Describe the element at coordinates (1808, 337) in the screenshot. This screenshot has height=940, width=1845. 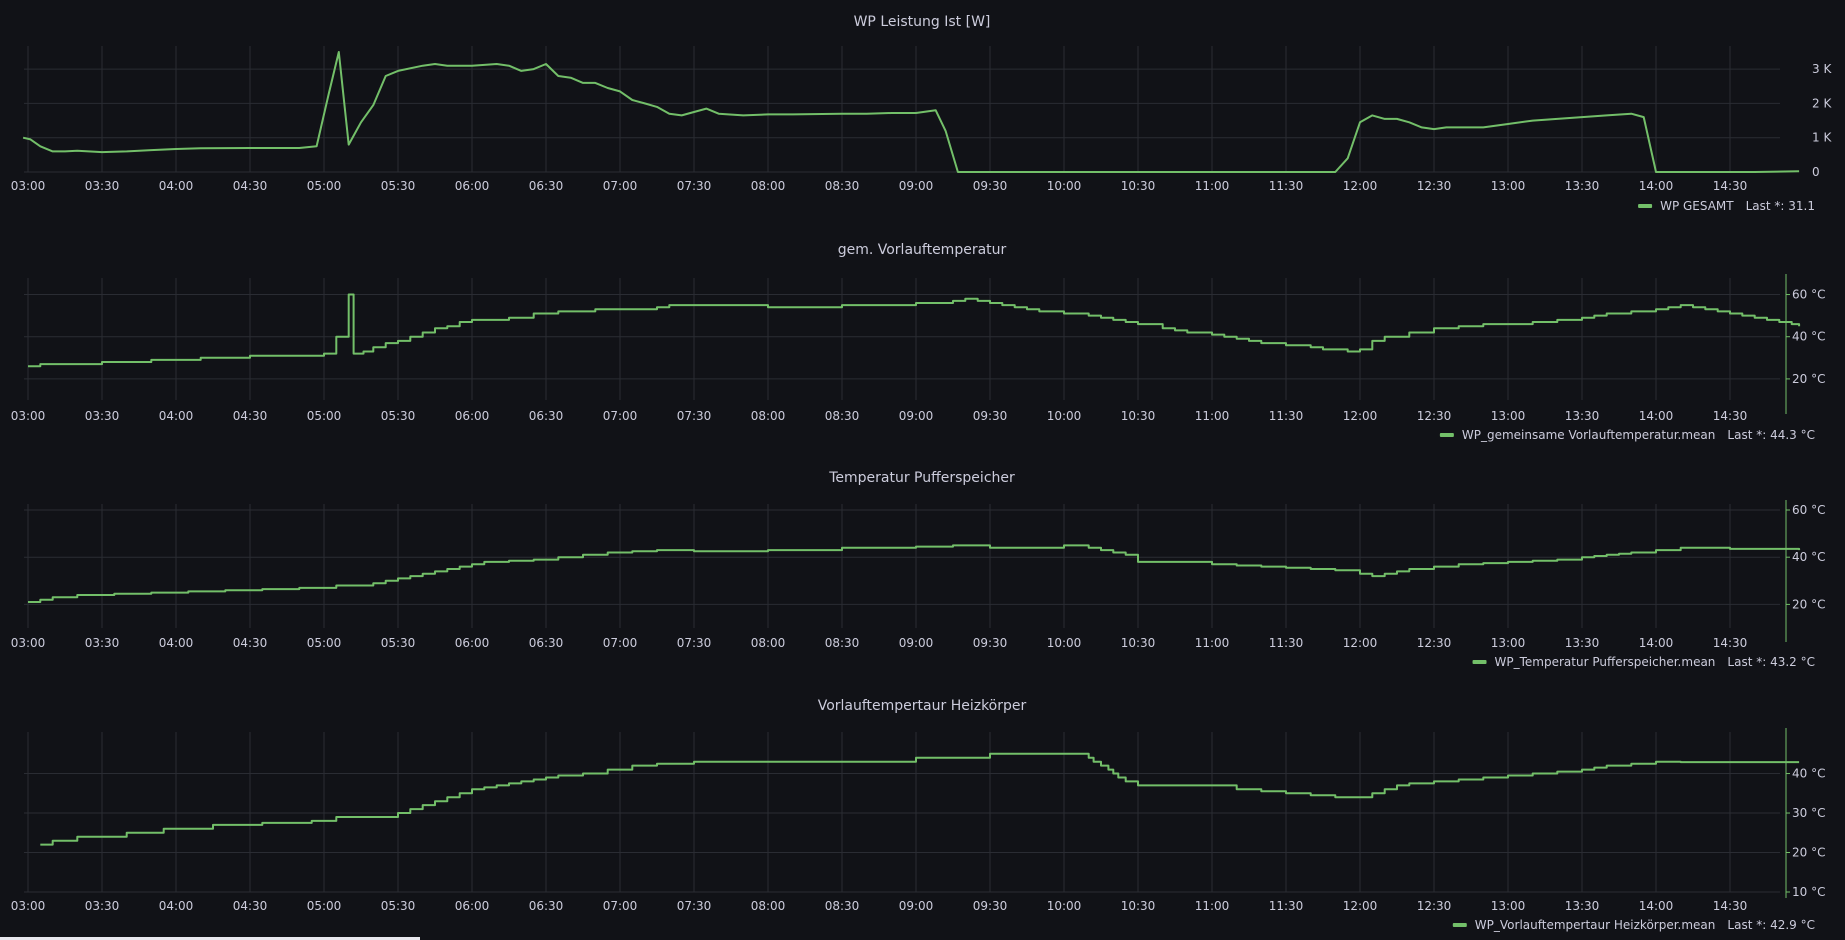
I see `y-tick-label: 40 °C` at that location.